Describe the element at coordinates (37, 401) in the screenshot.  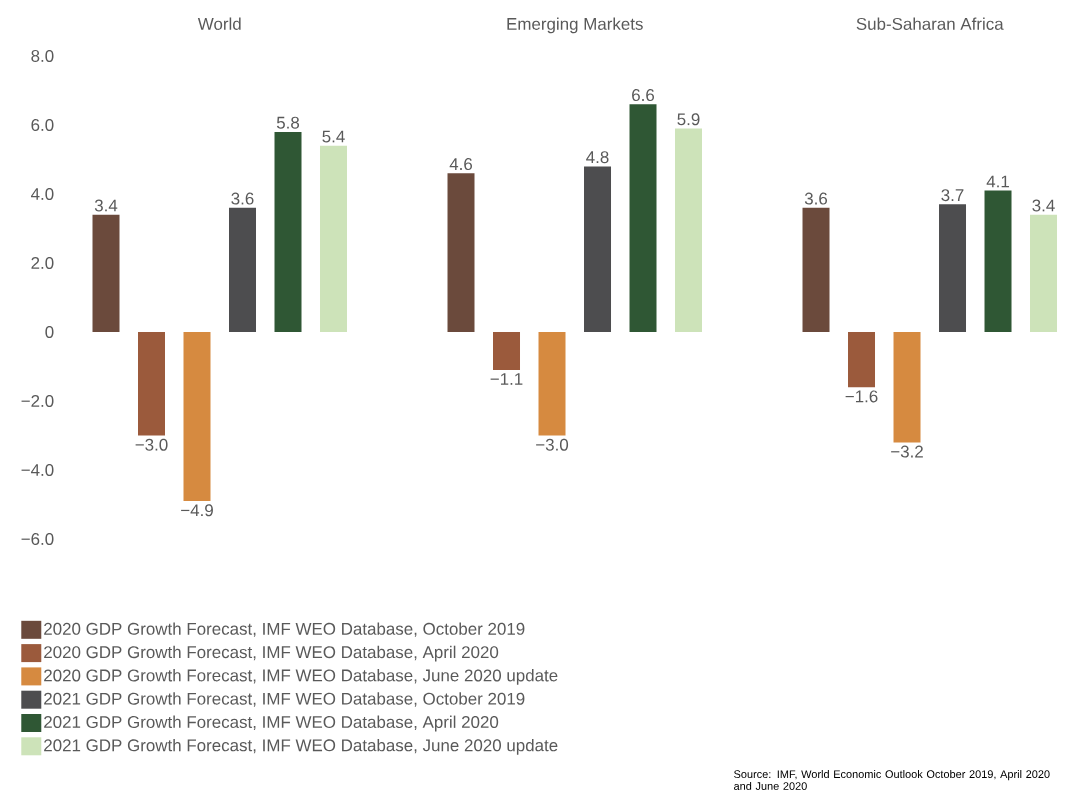
I see `y-tick-label: −2.0` at that location.